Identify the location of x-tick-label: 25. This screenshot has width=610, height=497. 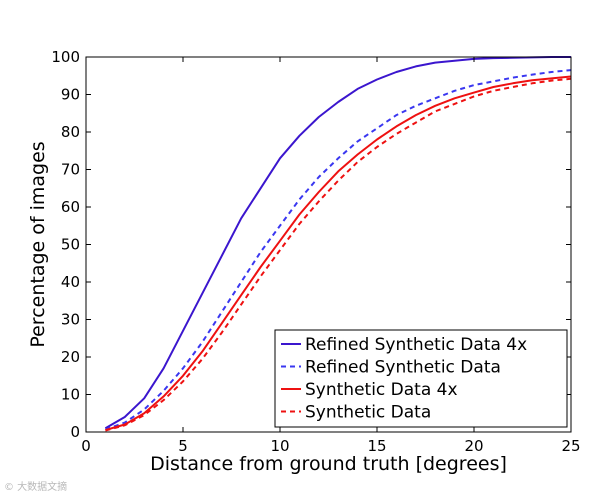
(570, 446).